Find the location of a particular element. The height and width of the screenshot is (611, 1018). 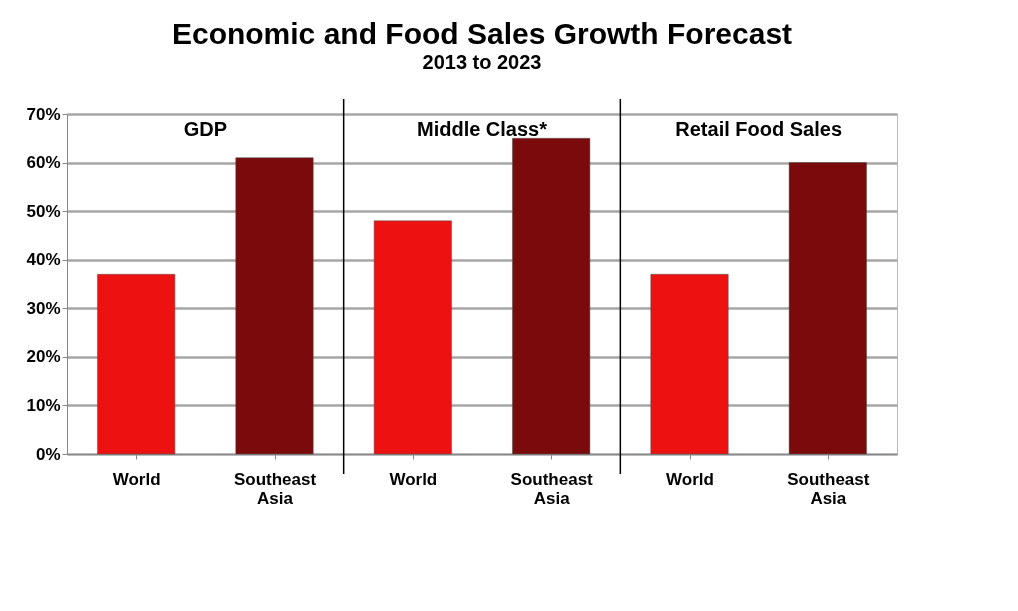

y-tick-label: 30% is located at coordinates (43, 308).